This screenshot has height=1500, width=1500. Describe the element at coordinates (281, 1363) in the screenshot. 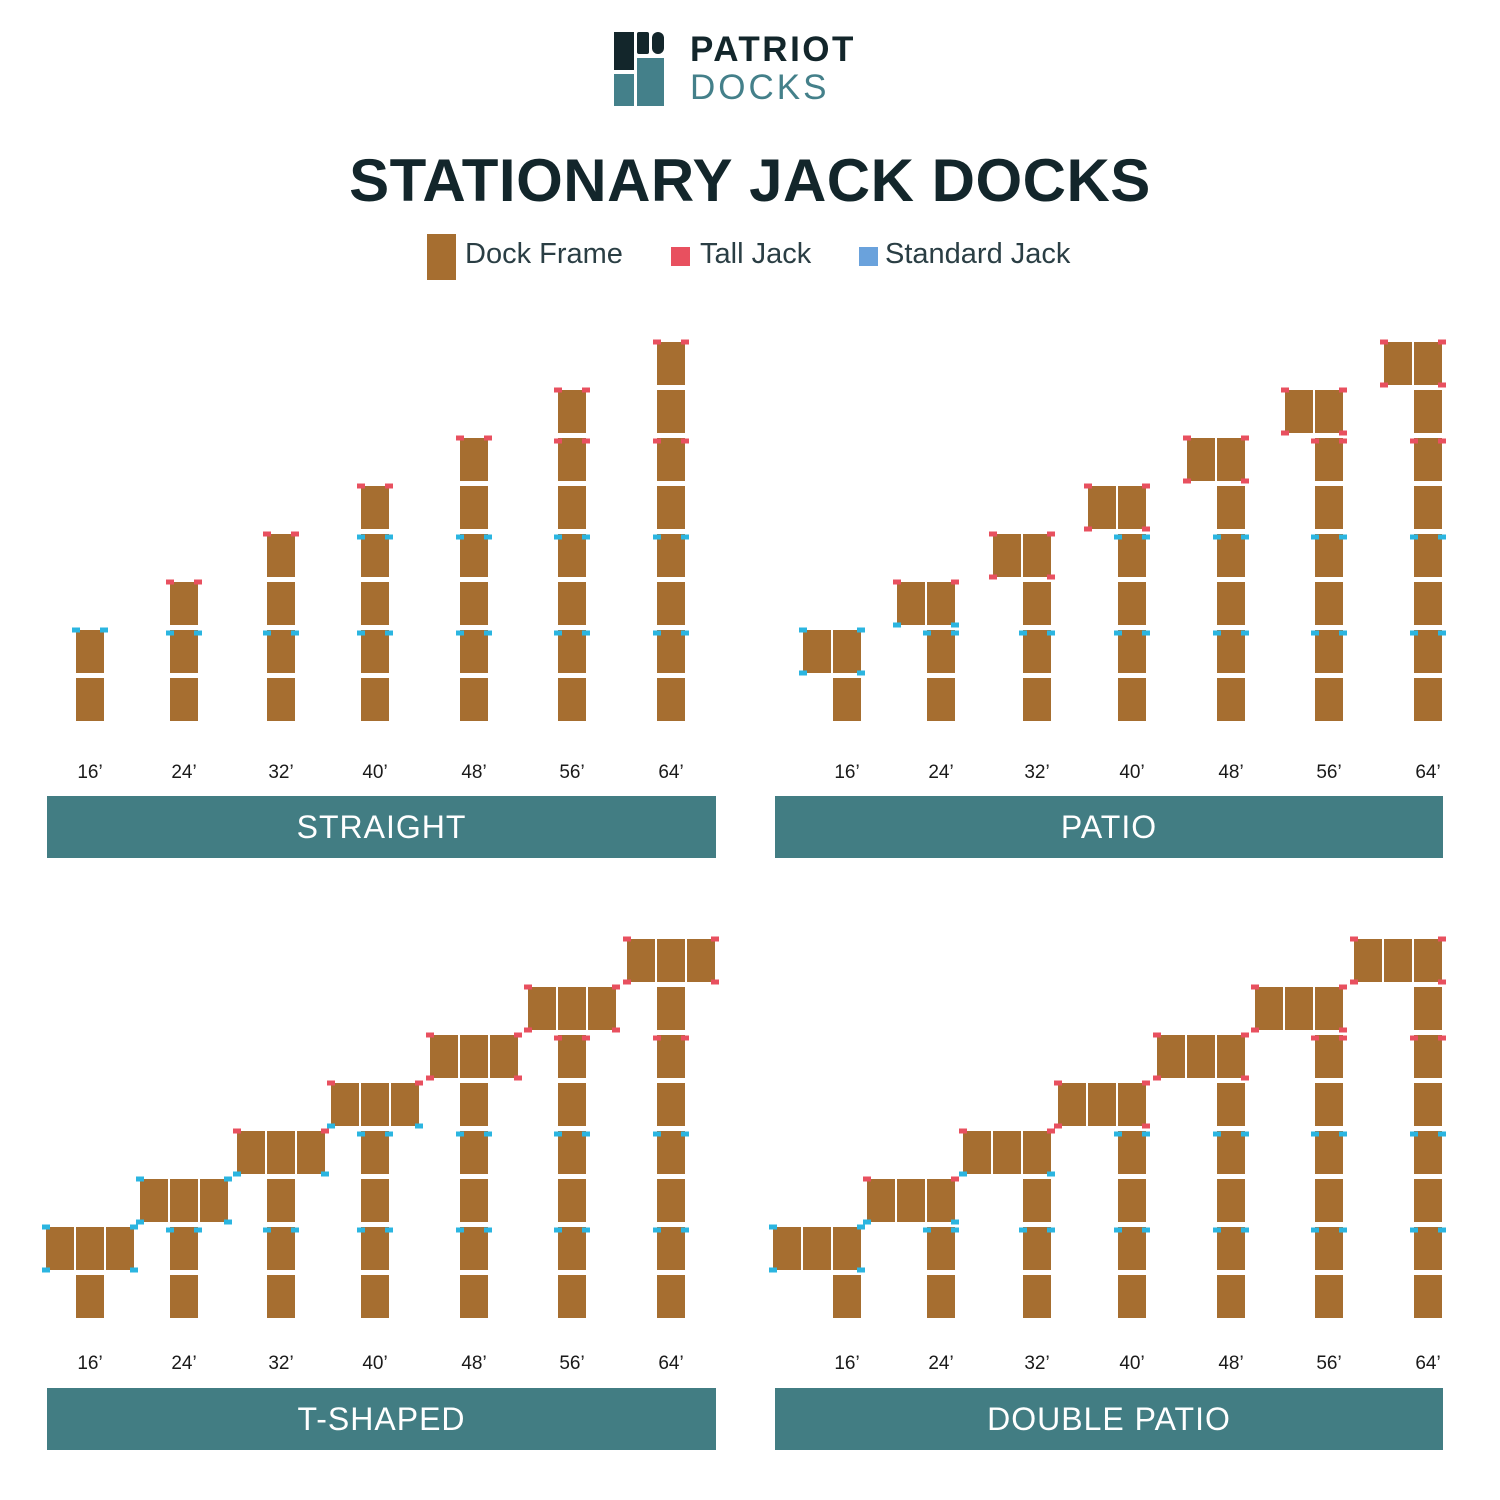

I see `size-label: 32’` at that location.